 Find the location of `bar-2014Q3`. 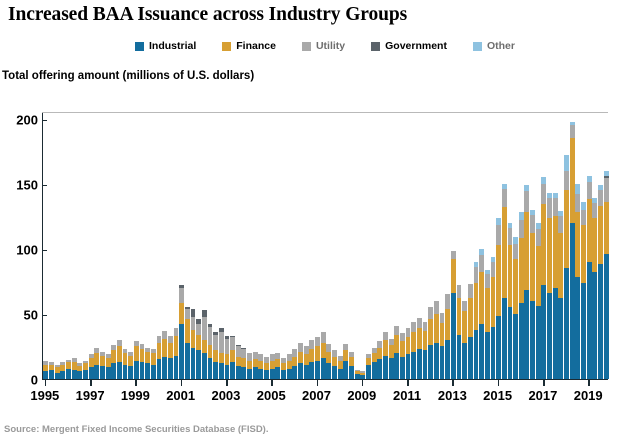

bar-2014Q3 is located at coordinates (487, 324).